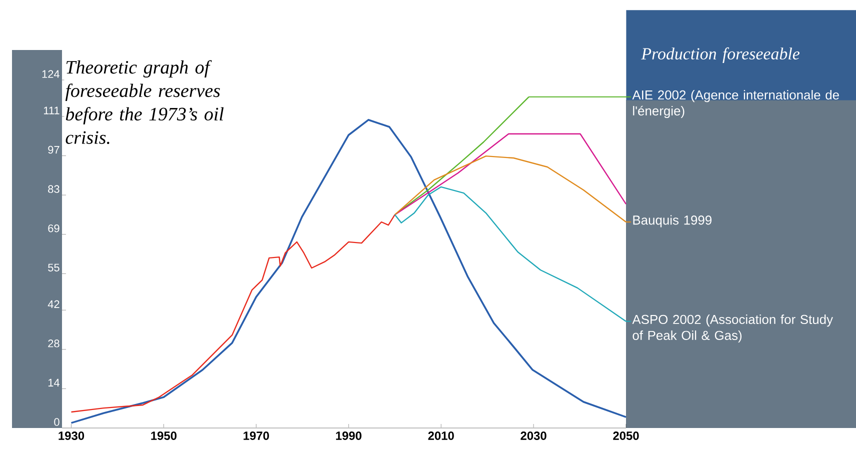 This screenshot has width=856, height=457. I want to click on y-tick-label: 14, so click(54, 382).